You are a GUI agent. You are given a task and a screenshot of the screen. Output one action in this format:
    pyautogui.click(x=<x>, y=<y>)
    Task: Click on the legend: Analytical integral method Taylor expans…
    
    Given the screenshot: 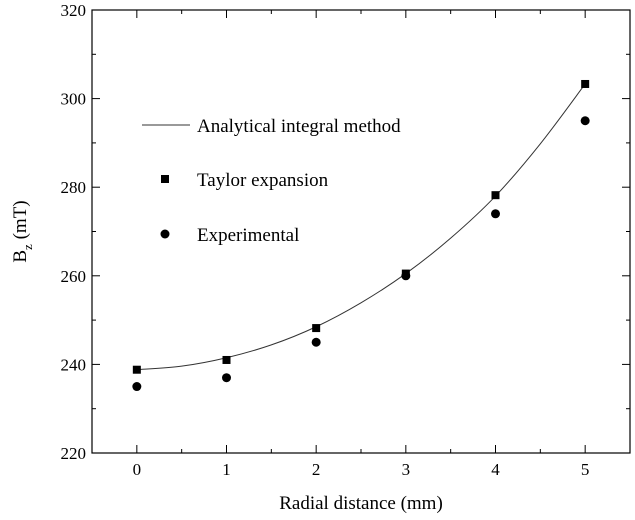 What is the action you would take?
    pyautogui.click(x=271, y=181)
    